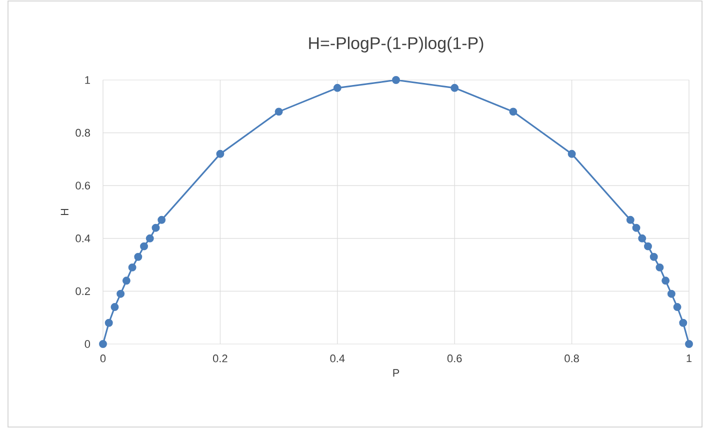  What do you see at coordinates (83, 186) in the screenshot?
I see `y-tick-label: 0.6` at bounding box center [83, 186].